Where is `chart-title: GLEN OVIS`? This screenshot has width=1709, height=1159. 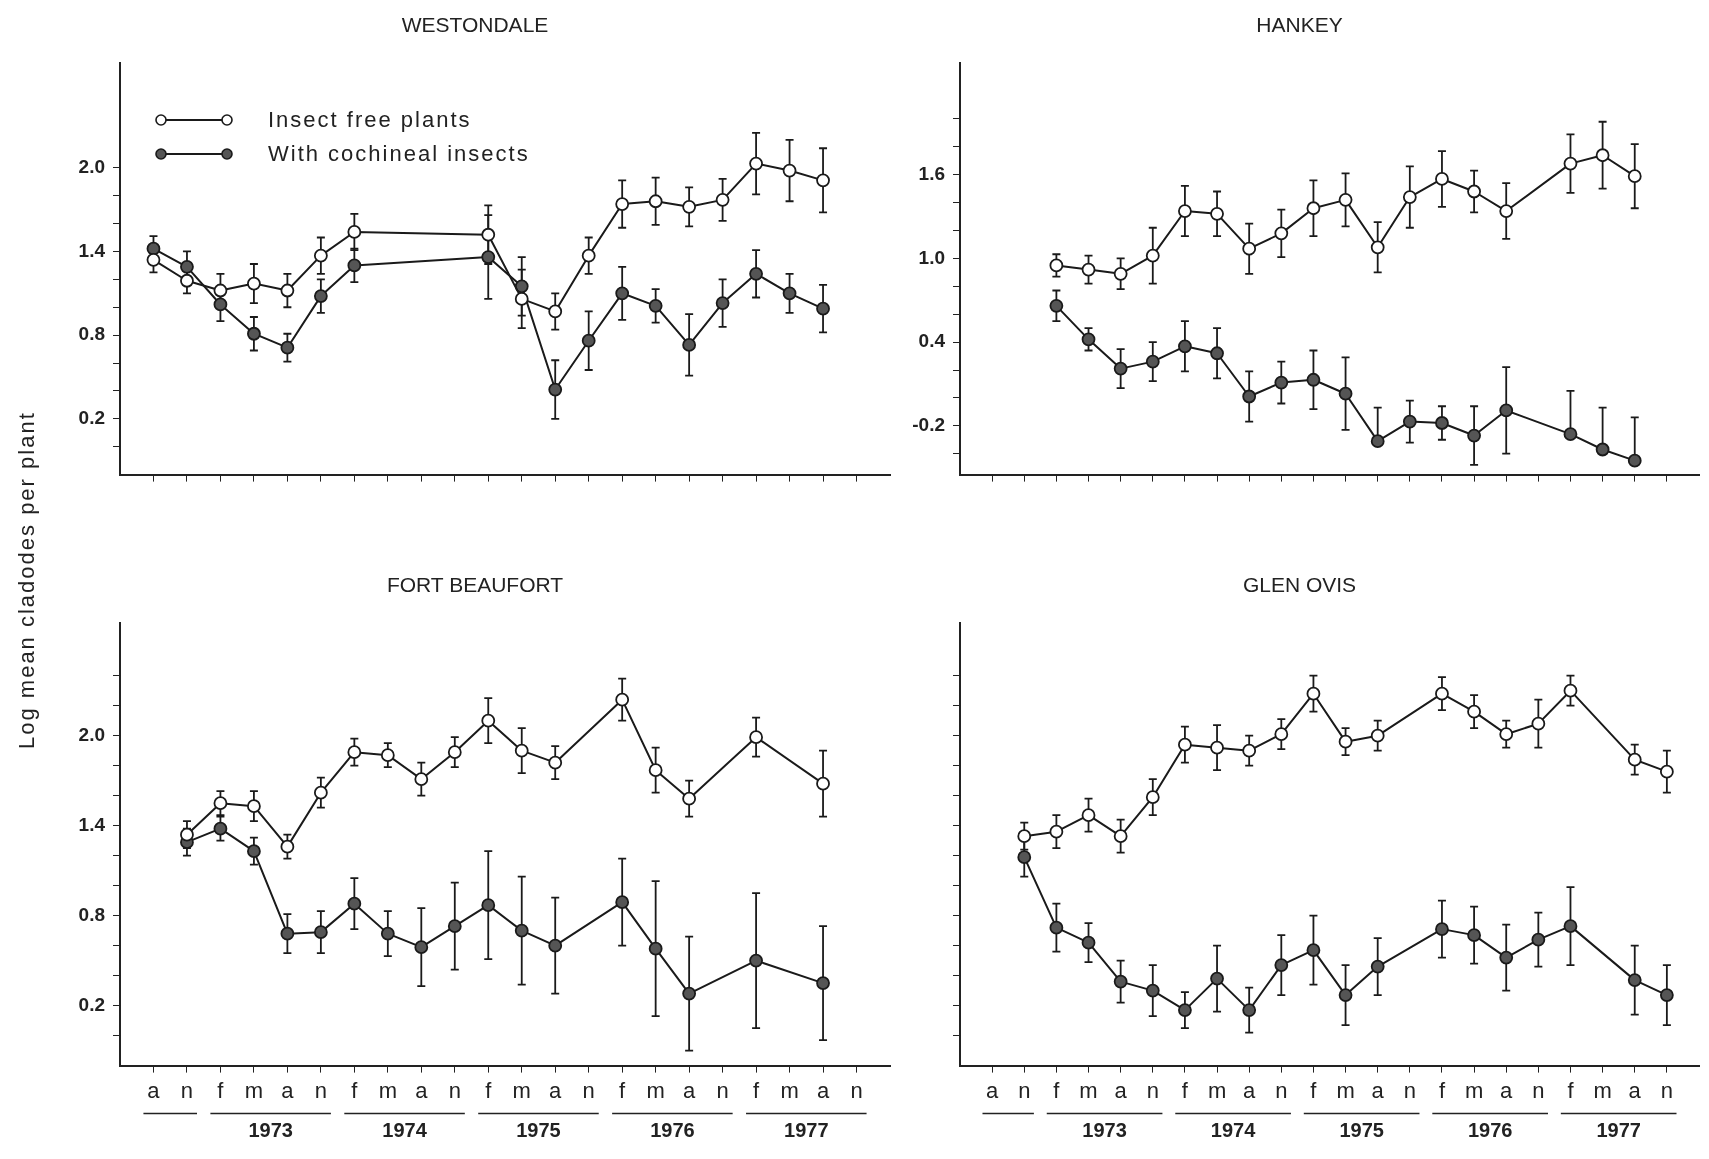 chart-title: GLEN OVIS is located at coordinates (1299, 585).